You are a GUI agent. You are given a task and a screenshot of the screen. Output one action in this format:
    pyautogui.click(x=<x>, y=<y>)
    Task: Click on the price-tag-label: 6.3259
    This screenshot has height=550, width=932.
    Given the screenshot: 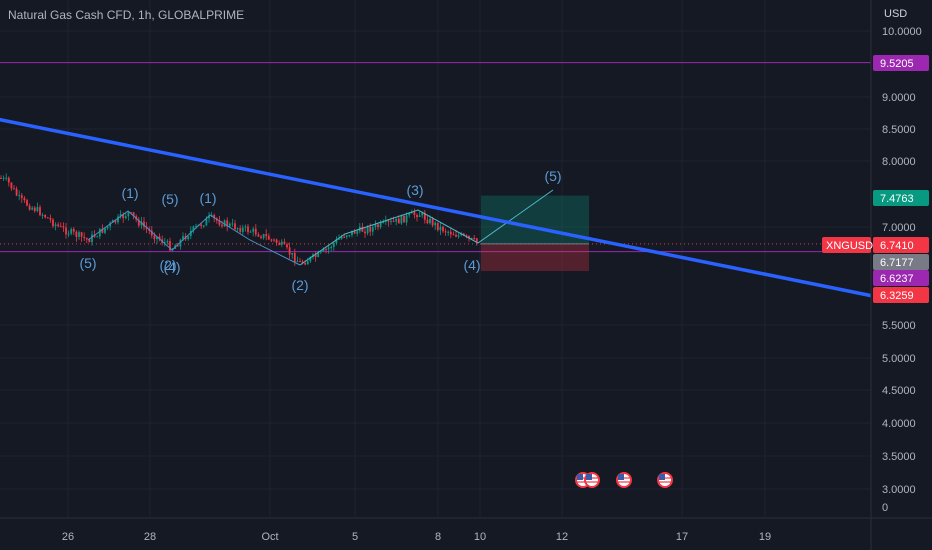 What is the action you would take?
    pyautogui.click(x=897, y=296)
    